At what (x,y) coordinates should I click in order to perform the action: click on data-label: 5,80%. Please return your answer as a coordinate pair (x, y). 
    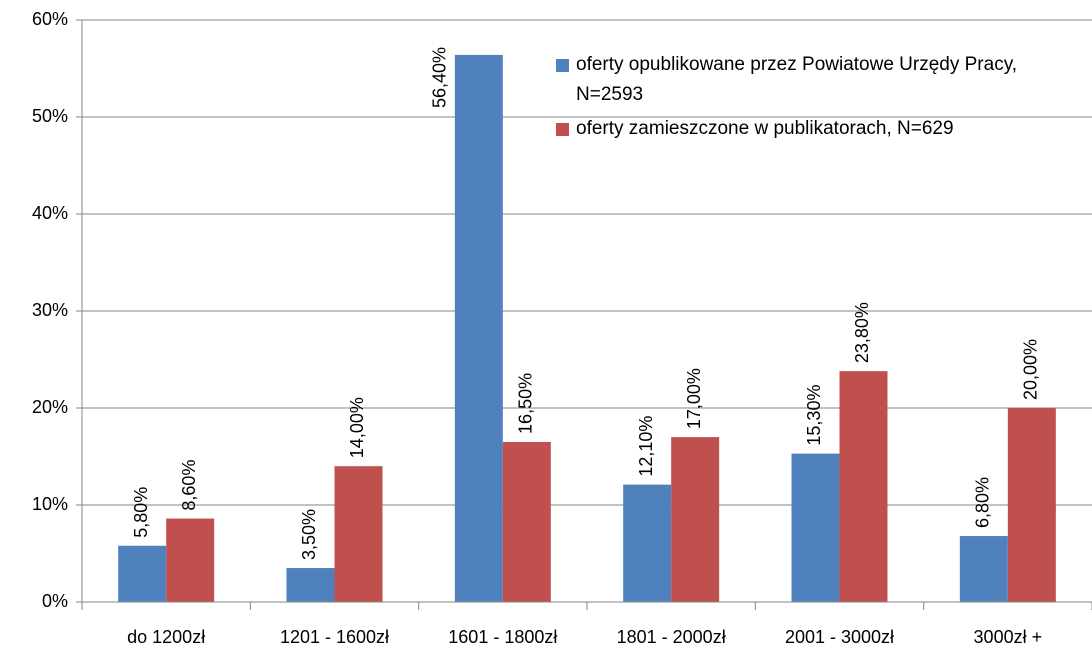
    Looking at the image, I should click on (141, 512).